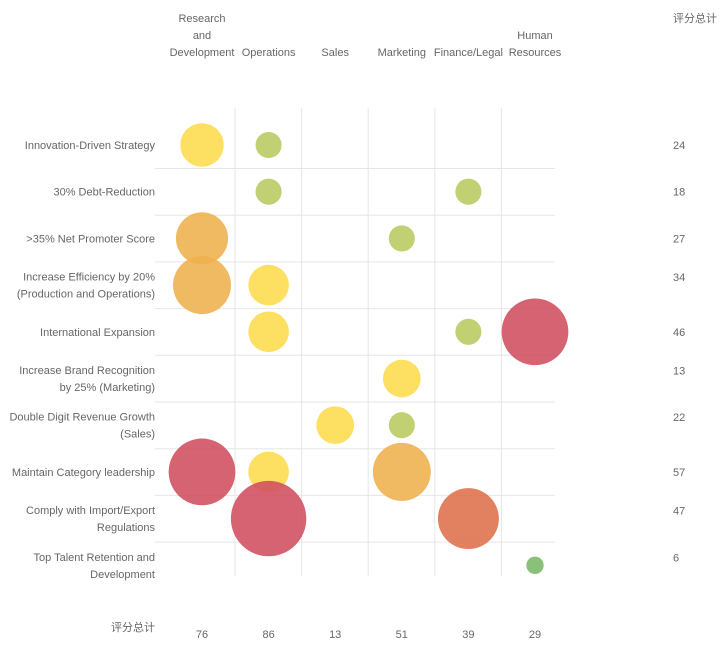 The width and height of the screenshot is (723, 652). What do you see at coordinates (468, 635) in the screenshot?
I see `column-total: 39` at bounding box center [468, 635].